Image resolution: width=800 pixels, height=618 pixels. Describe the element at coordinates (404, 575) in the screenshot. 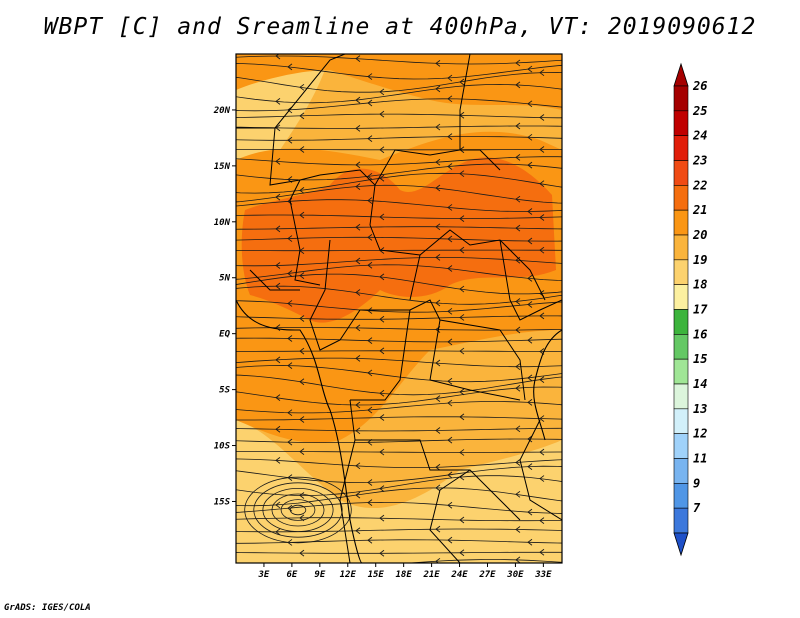

I see `lon-tick-label: 18E` at that location.